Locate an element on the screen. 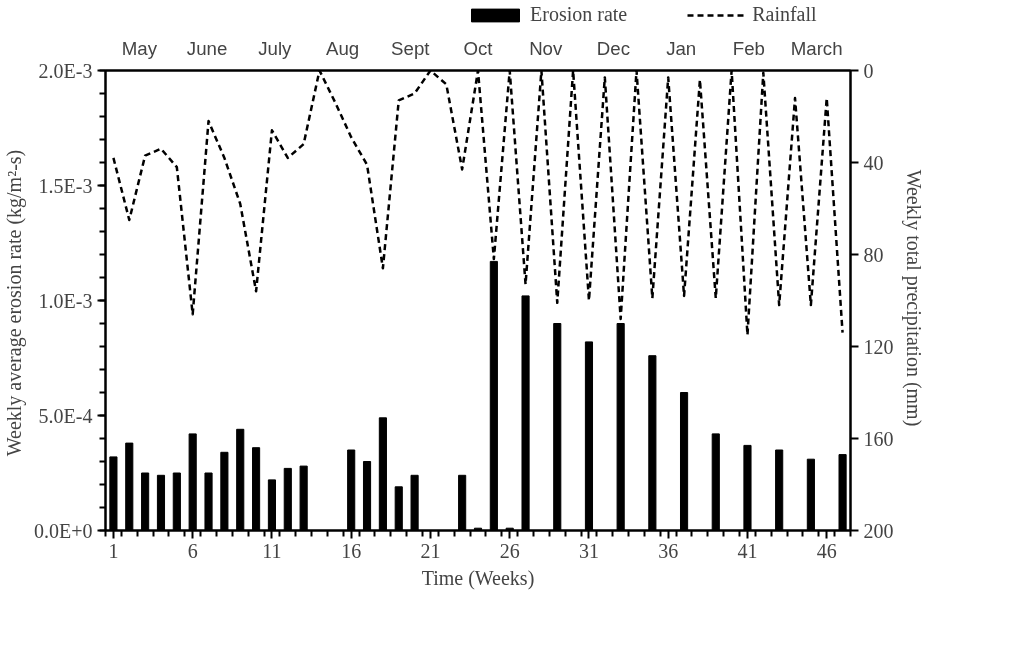 This screenshot has height=651, width=1035. text: July is located at coordinates (275, 48).